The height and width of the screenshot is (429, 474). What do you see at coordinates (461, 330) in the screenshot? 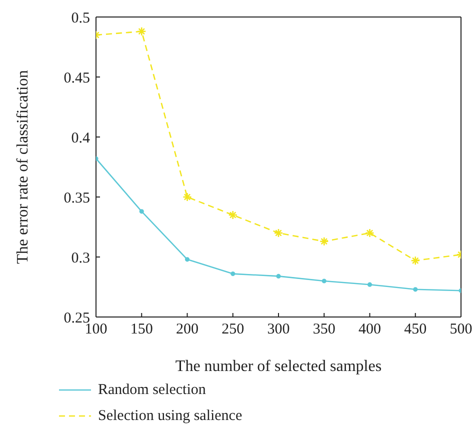
I see `x-tick-label: 500` at bounding box center [461, 330].